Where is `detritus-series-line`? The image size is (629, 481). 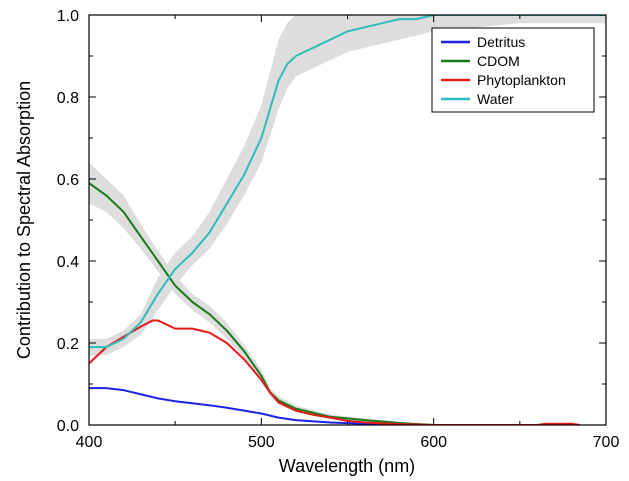
detritus-series-line is located at coordinates (261, 406).